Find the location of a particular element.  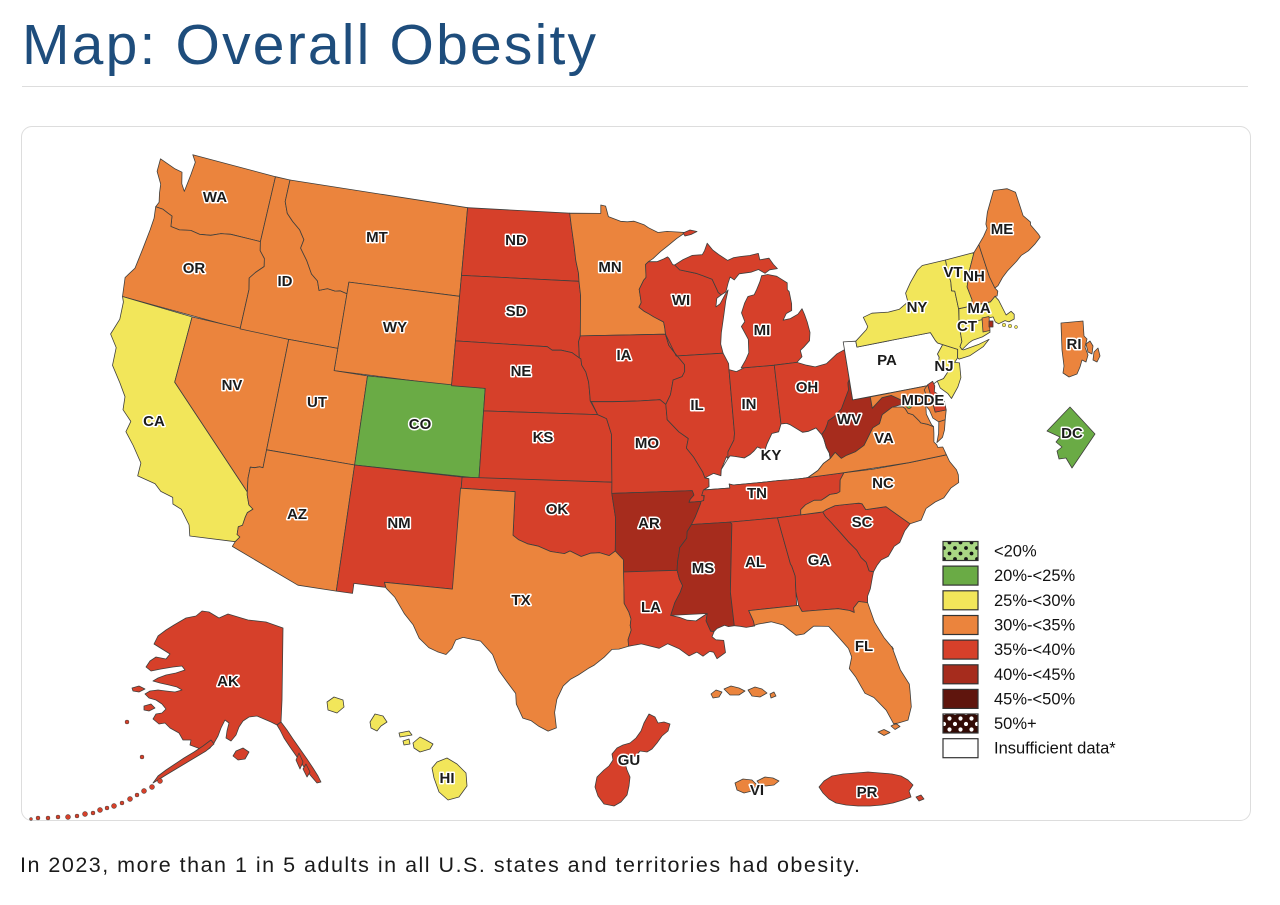

svg-text: AK is located at coordinates (228, 681).